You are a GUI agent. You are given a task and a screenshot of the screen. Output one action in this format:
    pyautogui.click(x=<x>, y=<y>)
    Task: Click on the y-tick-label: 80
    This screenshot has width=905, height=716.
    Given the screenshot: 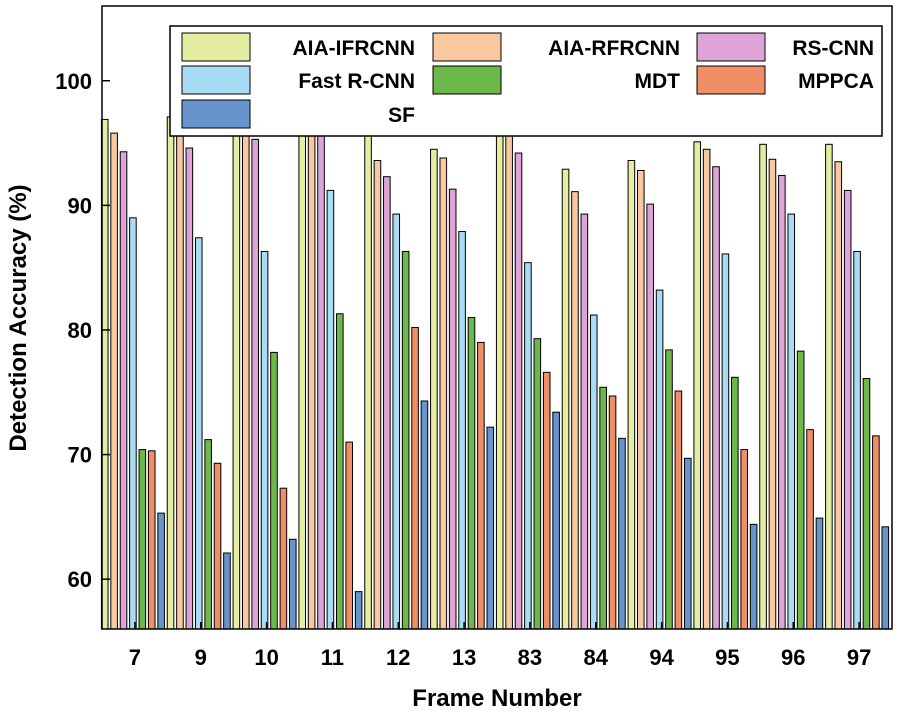 What is the action you would take?
    pyautogui.click(x=80, y=330)
    